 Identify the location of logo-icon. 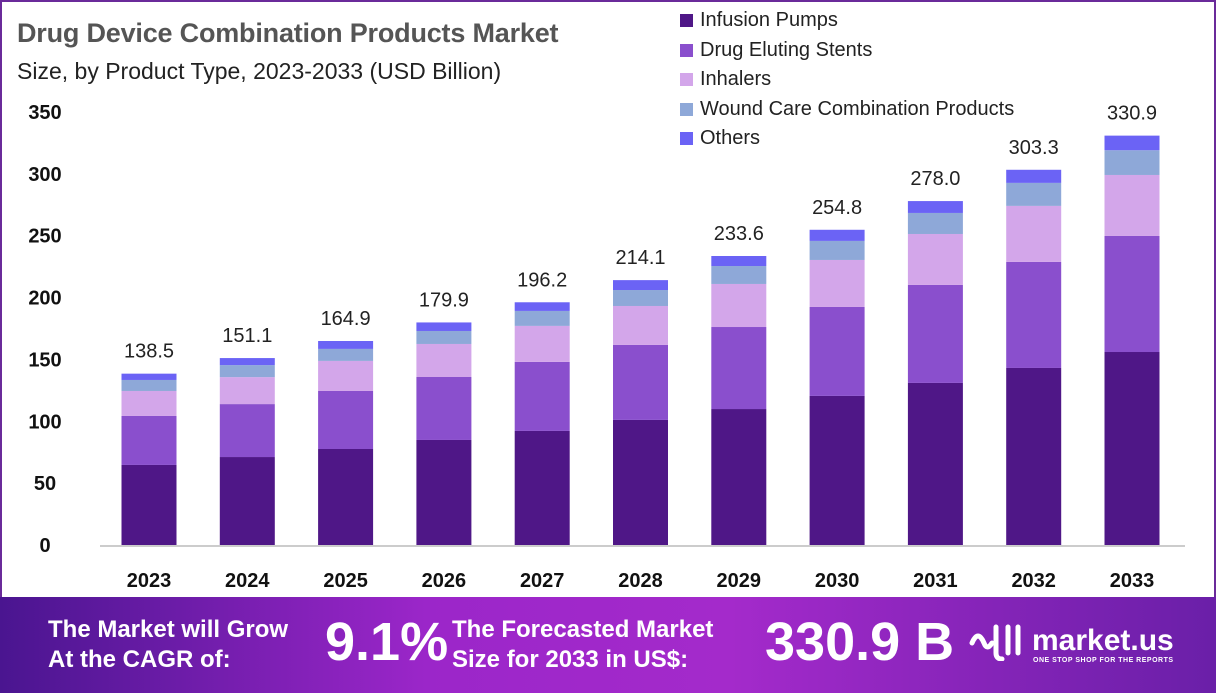
(995, 642).